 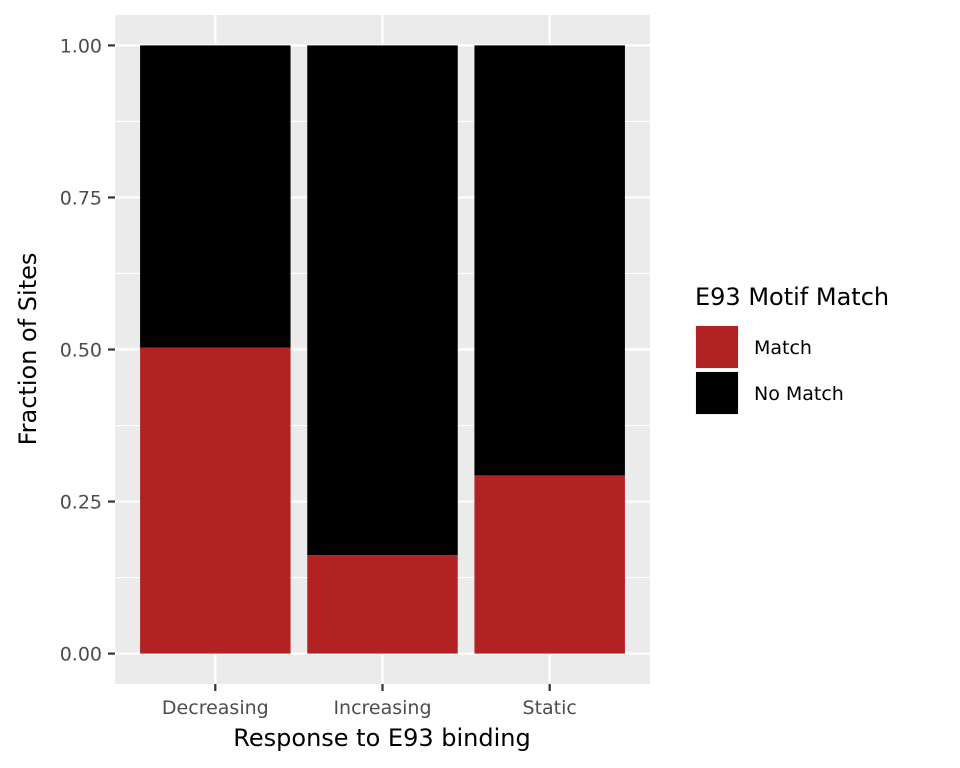 I want to click on y-tick-label: 0.75, so click(x=81, y=198).